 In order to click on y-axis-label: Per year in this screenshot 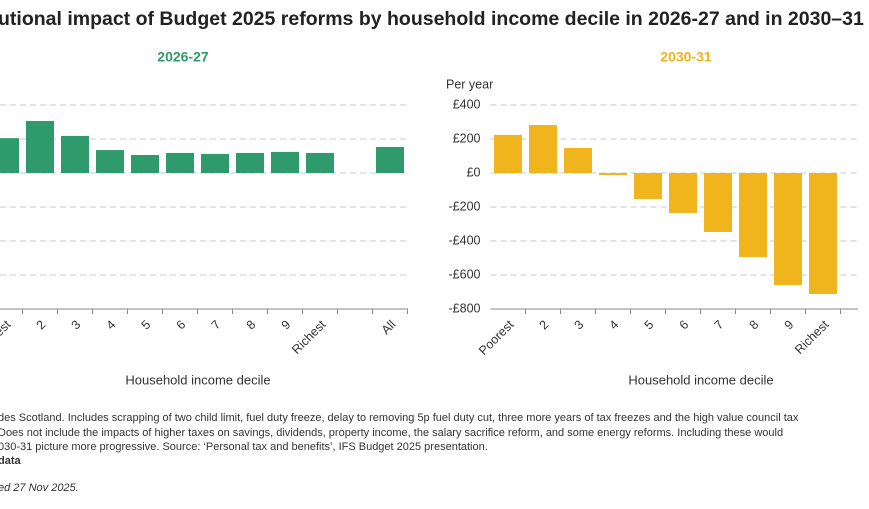, I will do `click(469, 84)`.